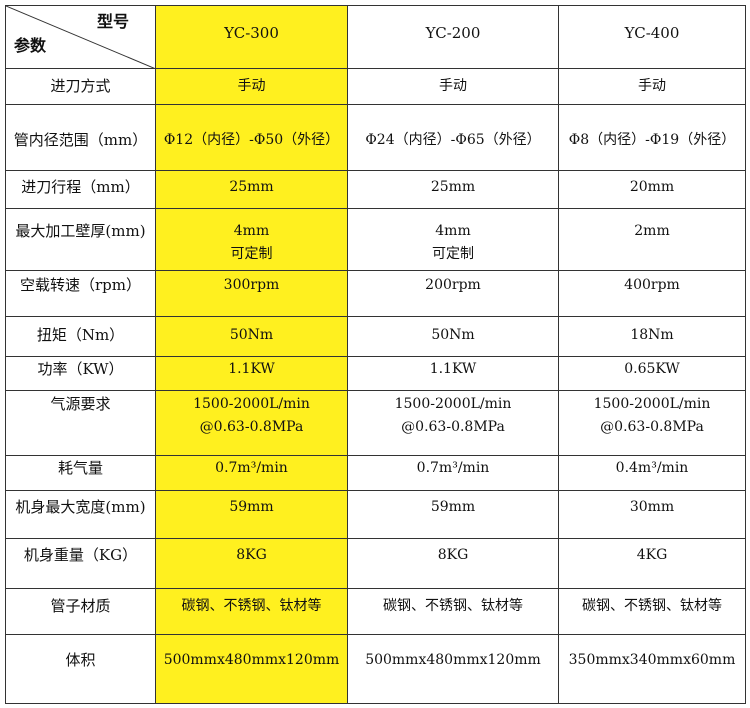 The height and width of the screenshot is (708, 750). I want to click on corner-cell: 型号 参数, so click(80, 37).